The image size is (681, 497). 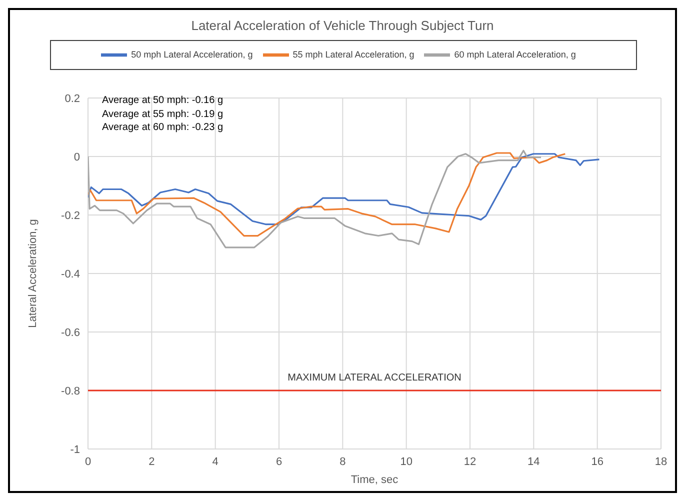 What do you see at coordinates (70, 332) in the screenshot?
I see `y-tick-label: -0.6` at bounding box center [70, 332].